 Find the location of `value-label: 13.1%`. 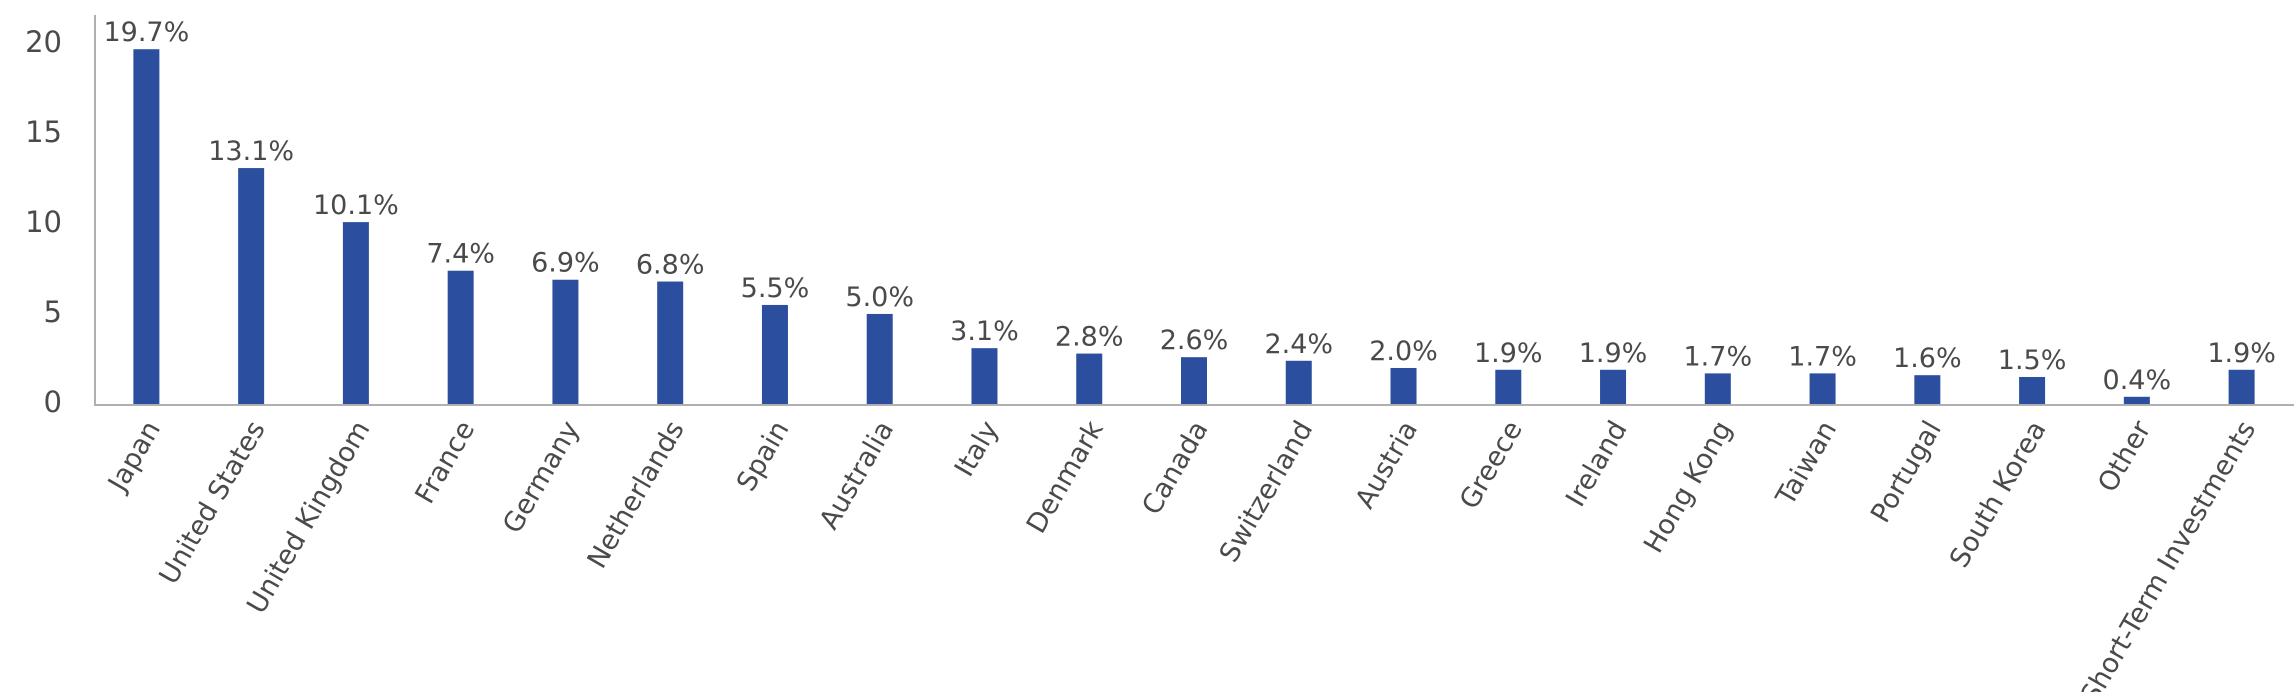

value-label: 13.1% is located at coordinates (251, 151).